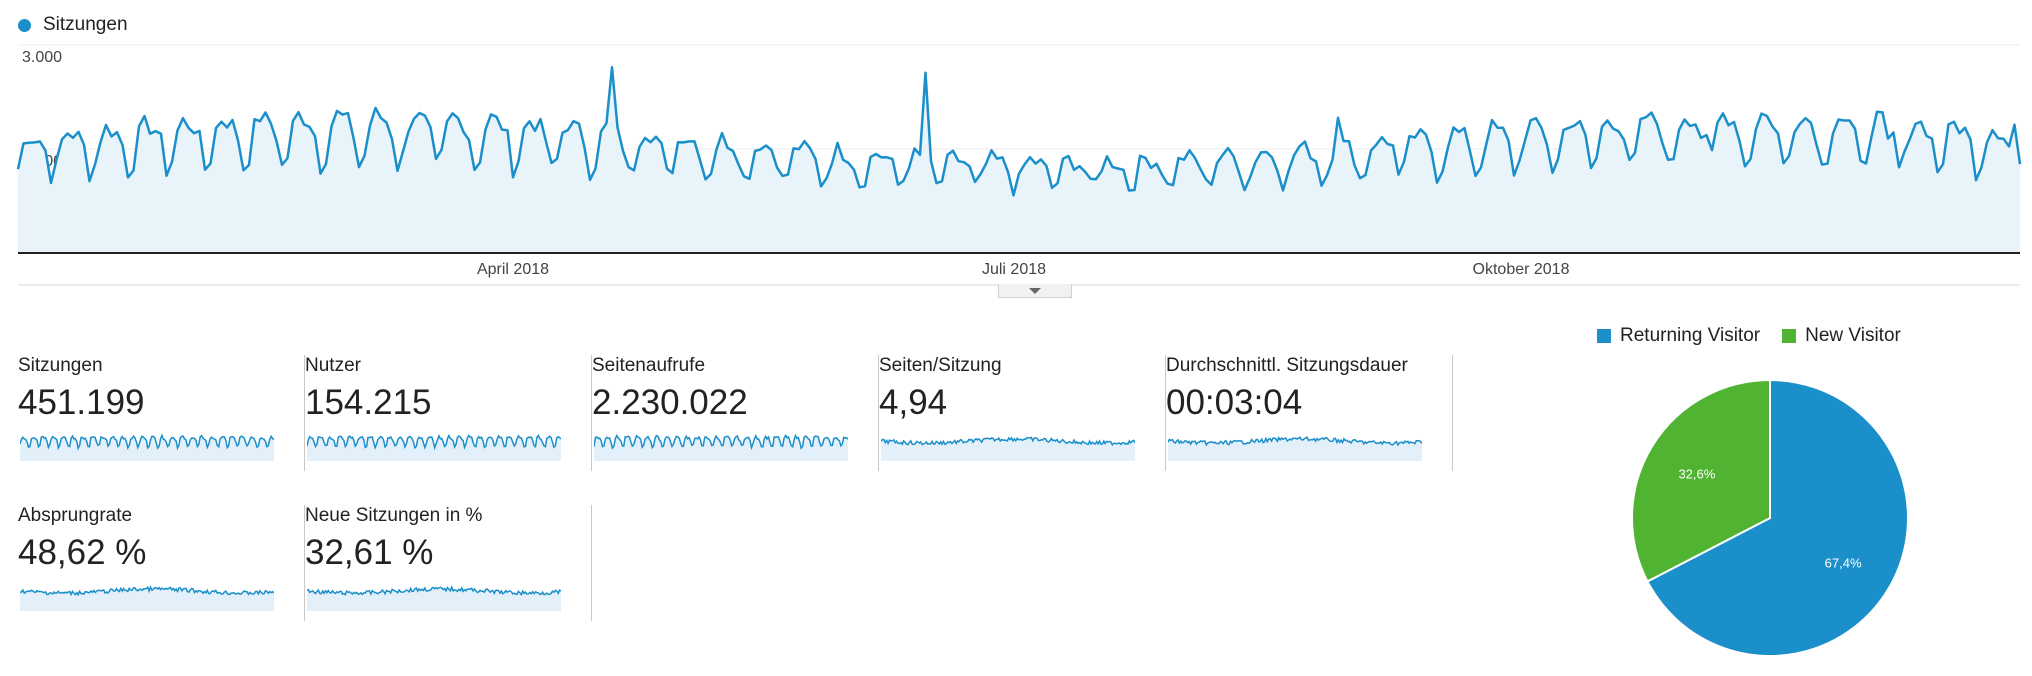  I want to click on metric-value: 32,61 %, so click(369, 552).